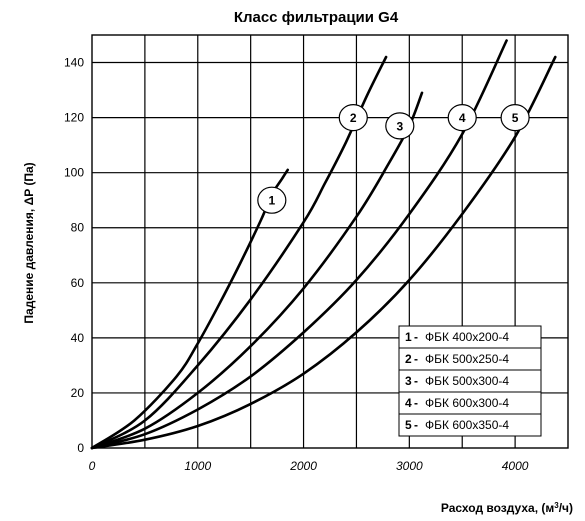 Image resolution: width=585 pixels, height=521 pixels. I want to click on series-badge-4: 4, so click(462, 117).